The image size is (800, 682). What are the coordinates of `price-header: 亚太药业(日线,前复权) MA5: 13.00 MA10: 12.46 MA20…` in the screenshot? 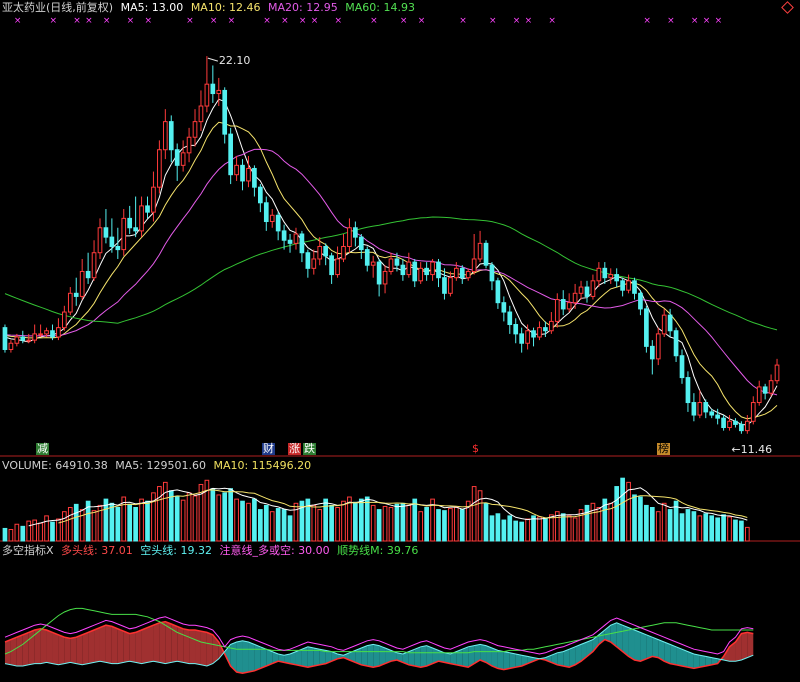 It's located at (208, 8).